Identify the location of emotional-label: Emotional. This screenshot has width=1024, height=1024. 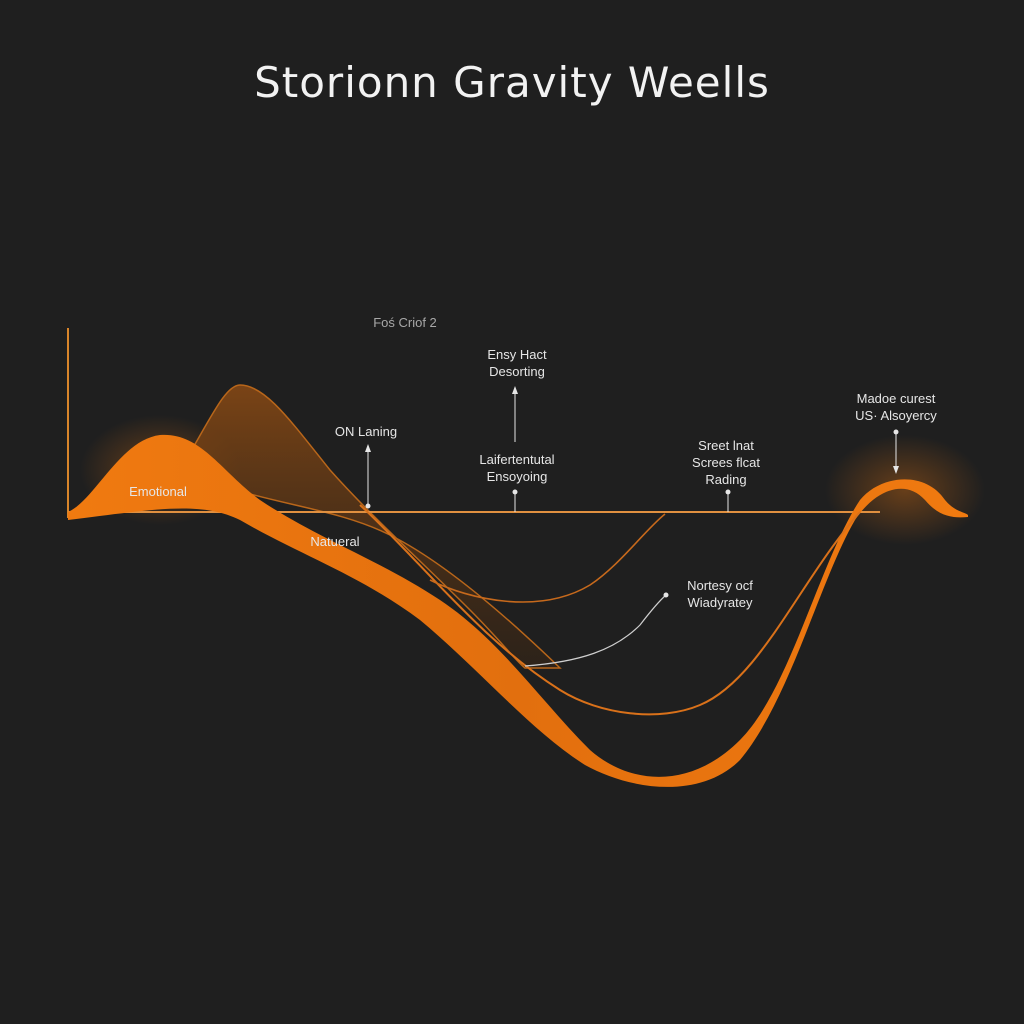
(158, 491).